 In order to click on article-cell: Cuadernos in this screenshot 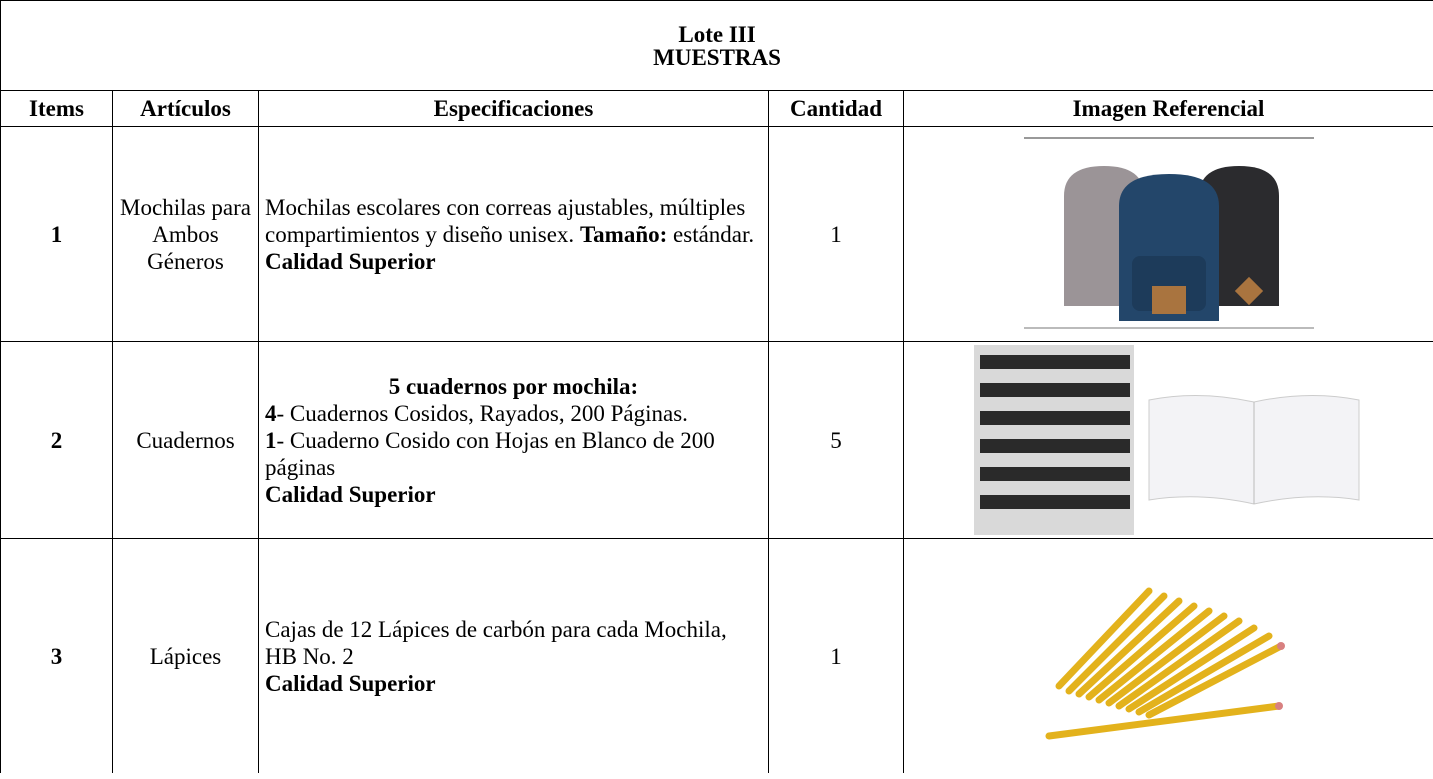, I will do `click(185, 440)`.